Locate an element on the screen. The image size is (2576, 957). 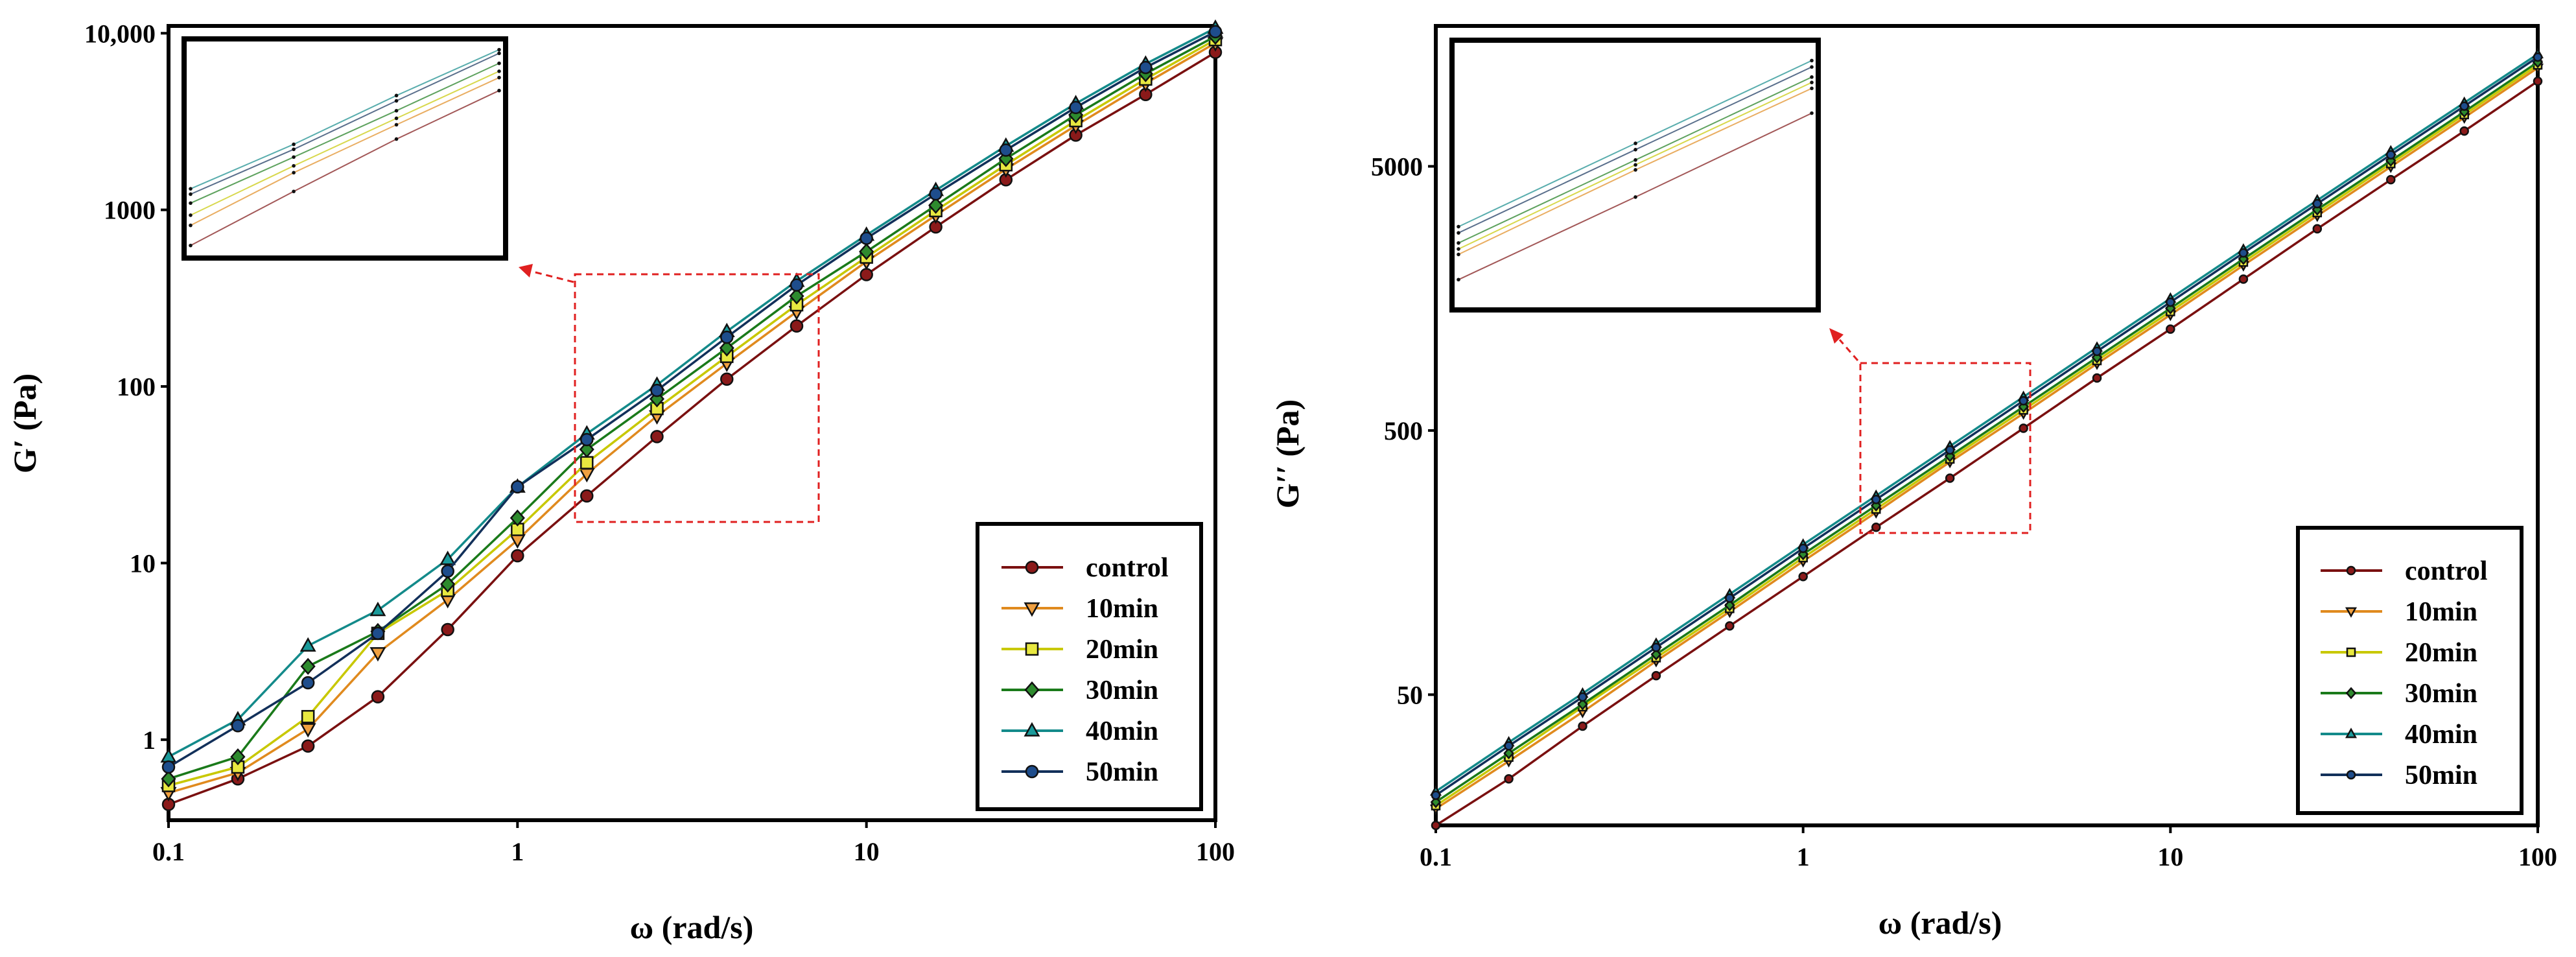
x-tick-label: 10 is located at coordinates (867, 851).